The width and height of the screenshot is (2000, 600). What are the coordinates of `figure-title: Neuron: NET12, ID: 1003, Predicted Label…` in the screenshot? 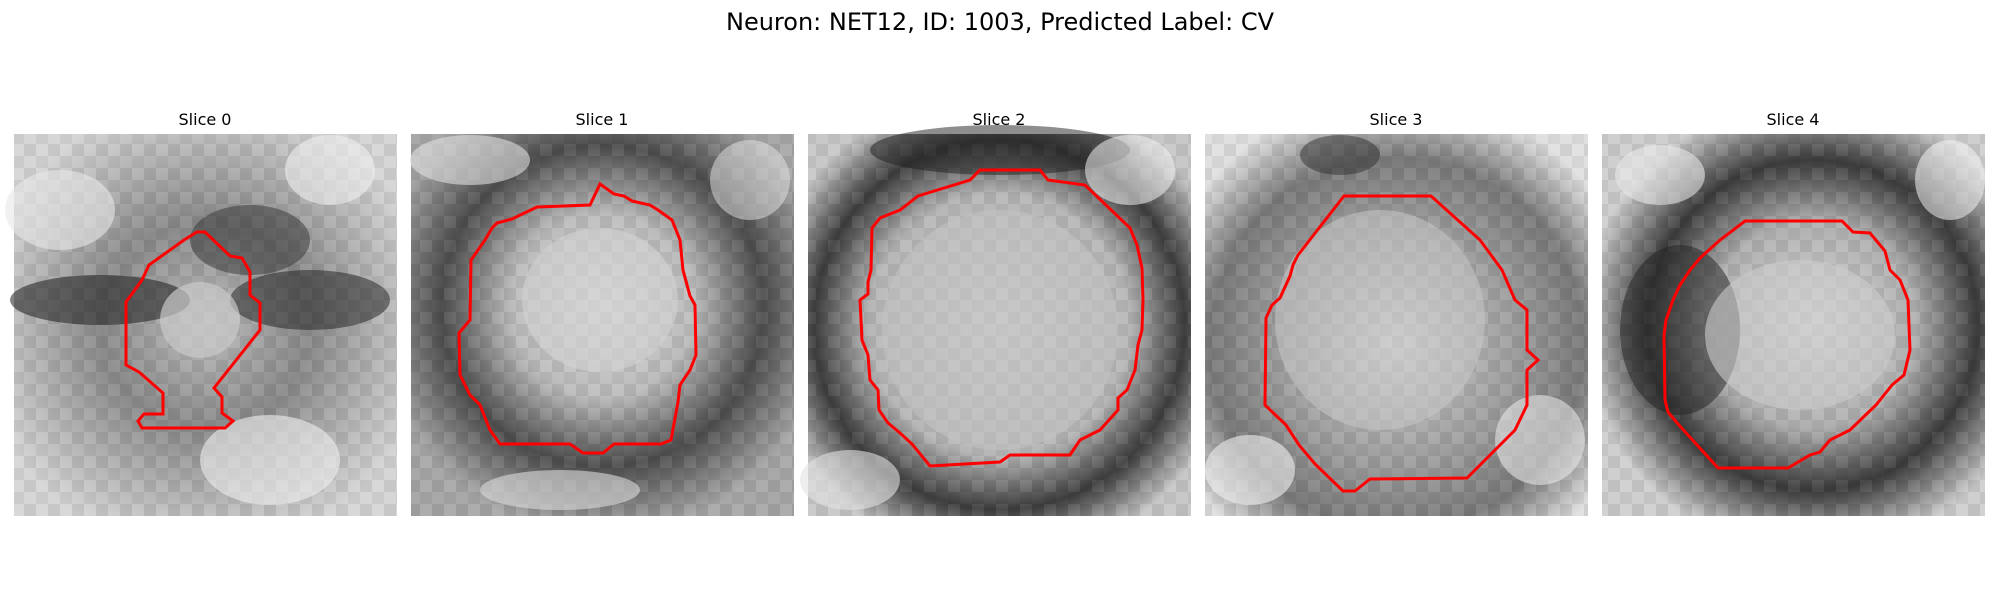 It's located at (1000, 22).